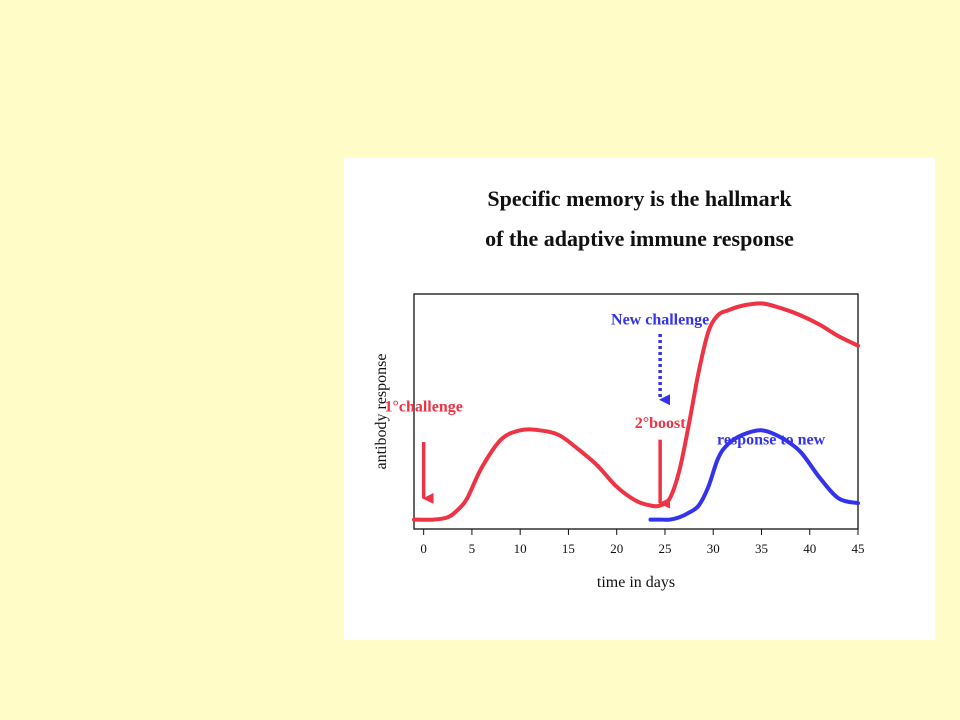 Image resolution: width=960 pixels, height=720 pixels. What do you see at coordinates (761, 548) in the screenshot?
I see `x-tick-label: 35` at bounding box center [761, 548].